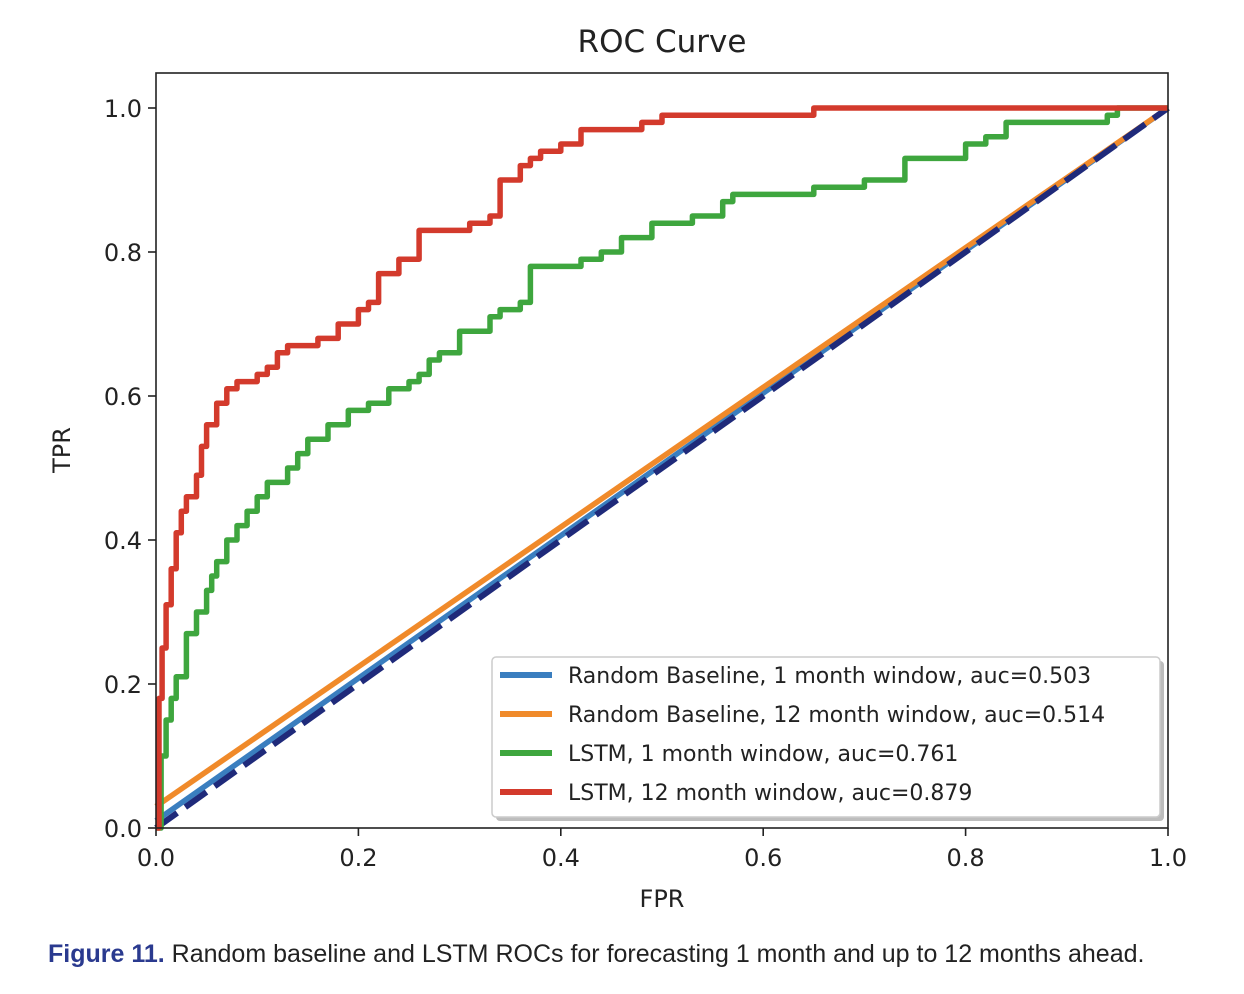 The height and width of the screenshot is (994, 1244). Describe the element at coordinates (156, 858) in the screenshot. I see `x-tick-label: 0.0` at that location.